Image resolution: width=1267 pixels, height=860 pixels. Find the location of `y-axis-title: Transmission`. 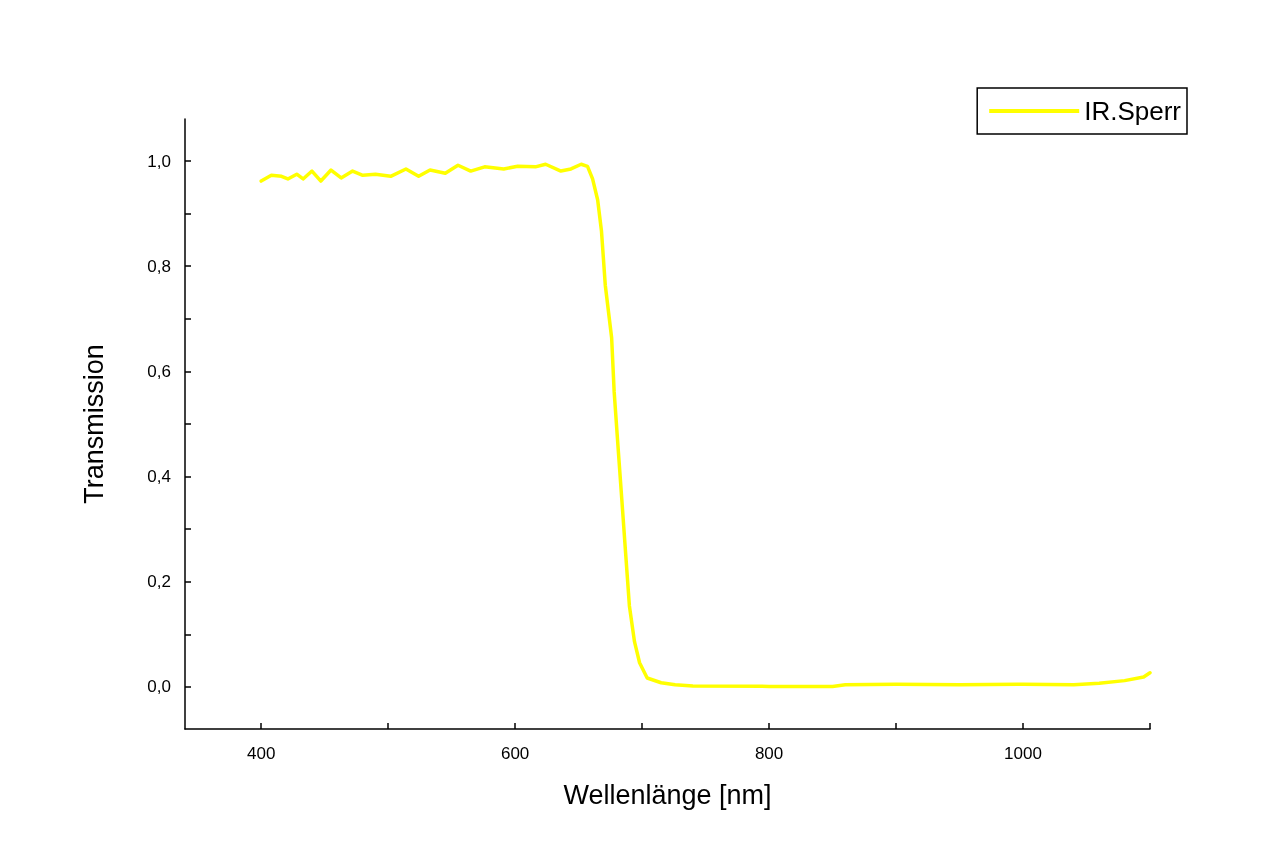

y-axis-title: Transmission is located at coordinates (93, 424).